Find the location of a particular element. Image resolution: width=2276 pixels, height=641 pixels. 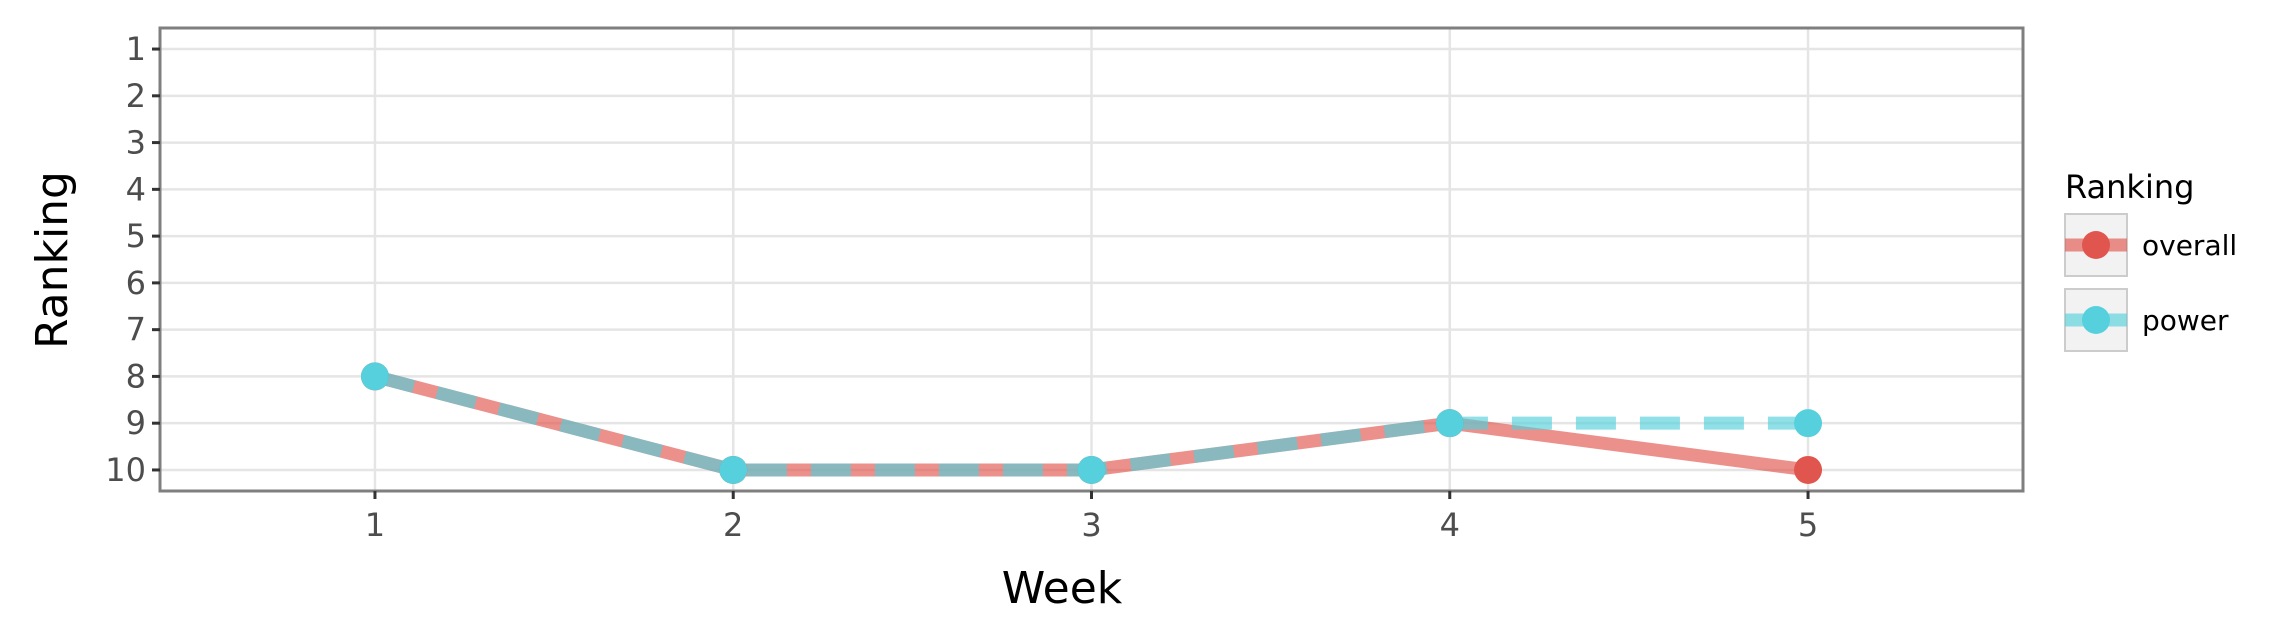

legend-label: overall is located at coordinates (2189, 245).